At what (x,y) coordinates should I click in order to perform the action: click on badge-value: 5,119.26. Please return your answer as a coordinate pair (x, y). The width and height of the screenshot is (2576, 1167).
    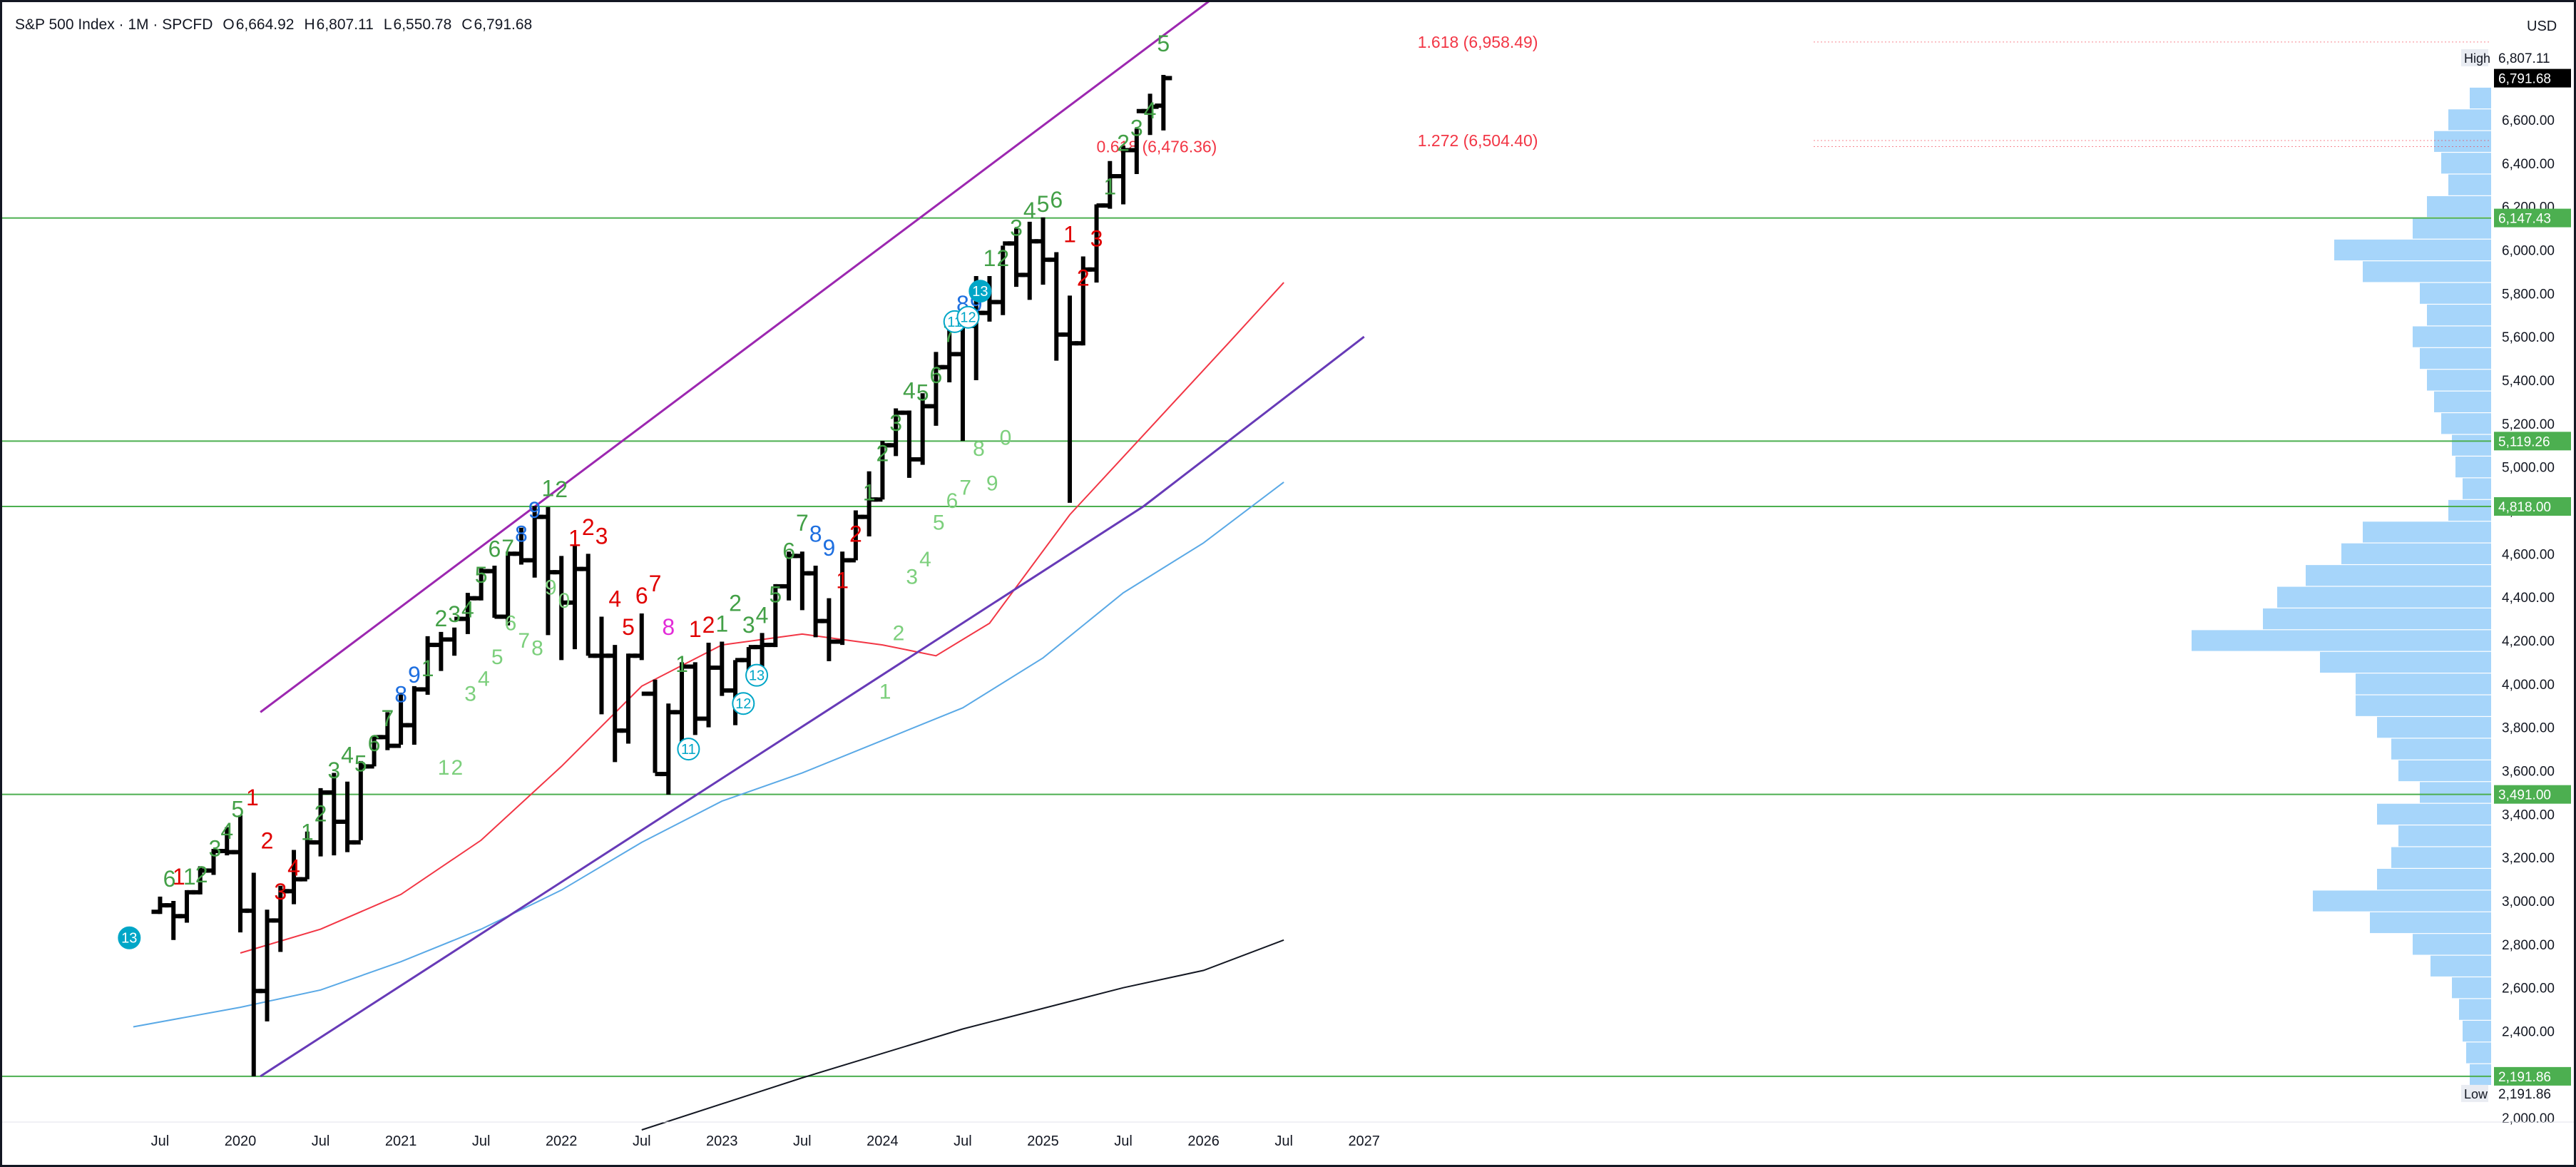
    Looking at the image, I should click on (2524, 441).